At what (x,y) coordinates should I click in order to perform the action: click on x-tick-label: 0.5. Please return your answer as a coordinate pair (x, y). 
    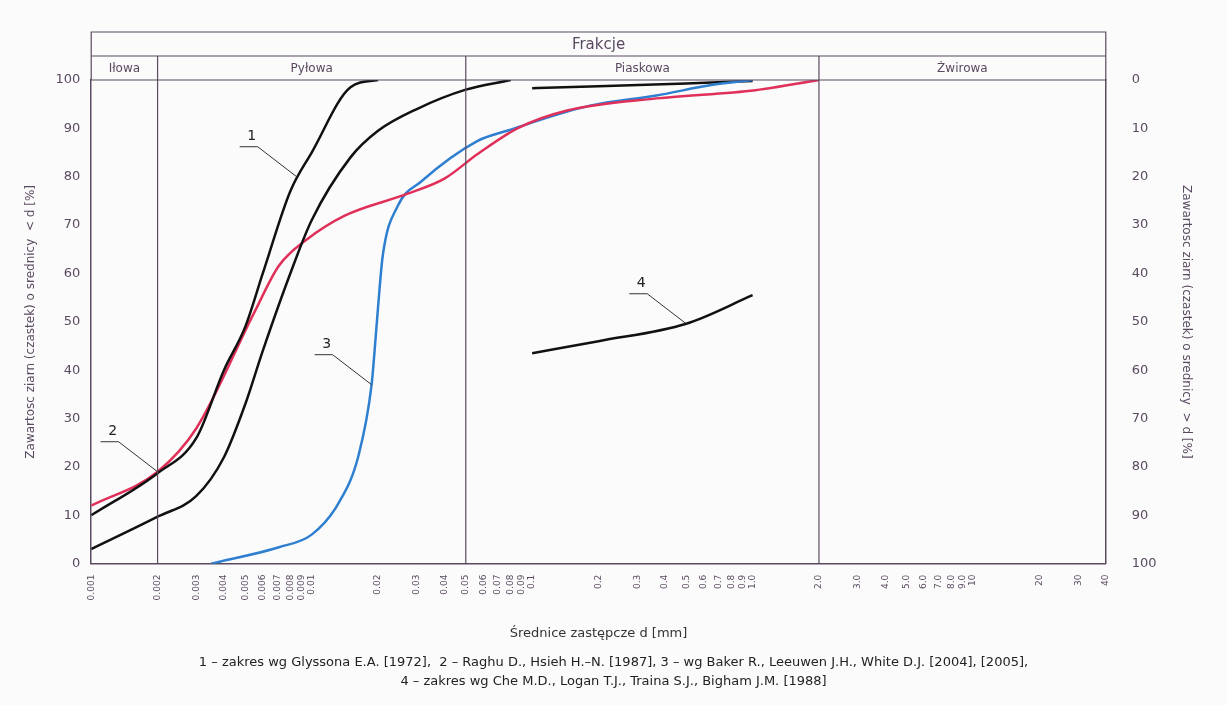
    Looking at the image, I should click on (685, 581).